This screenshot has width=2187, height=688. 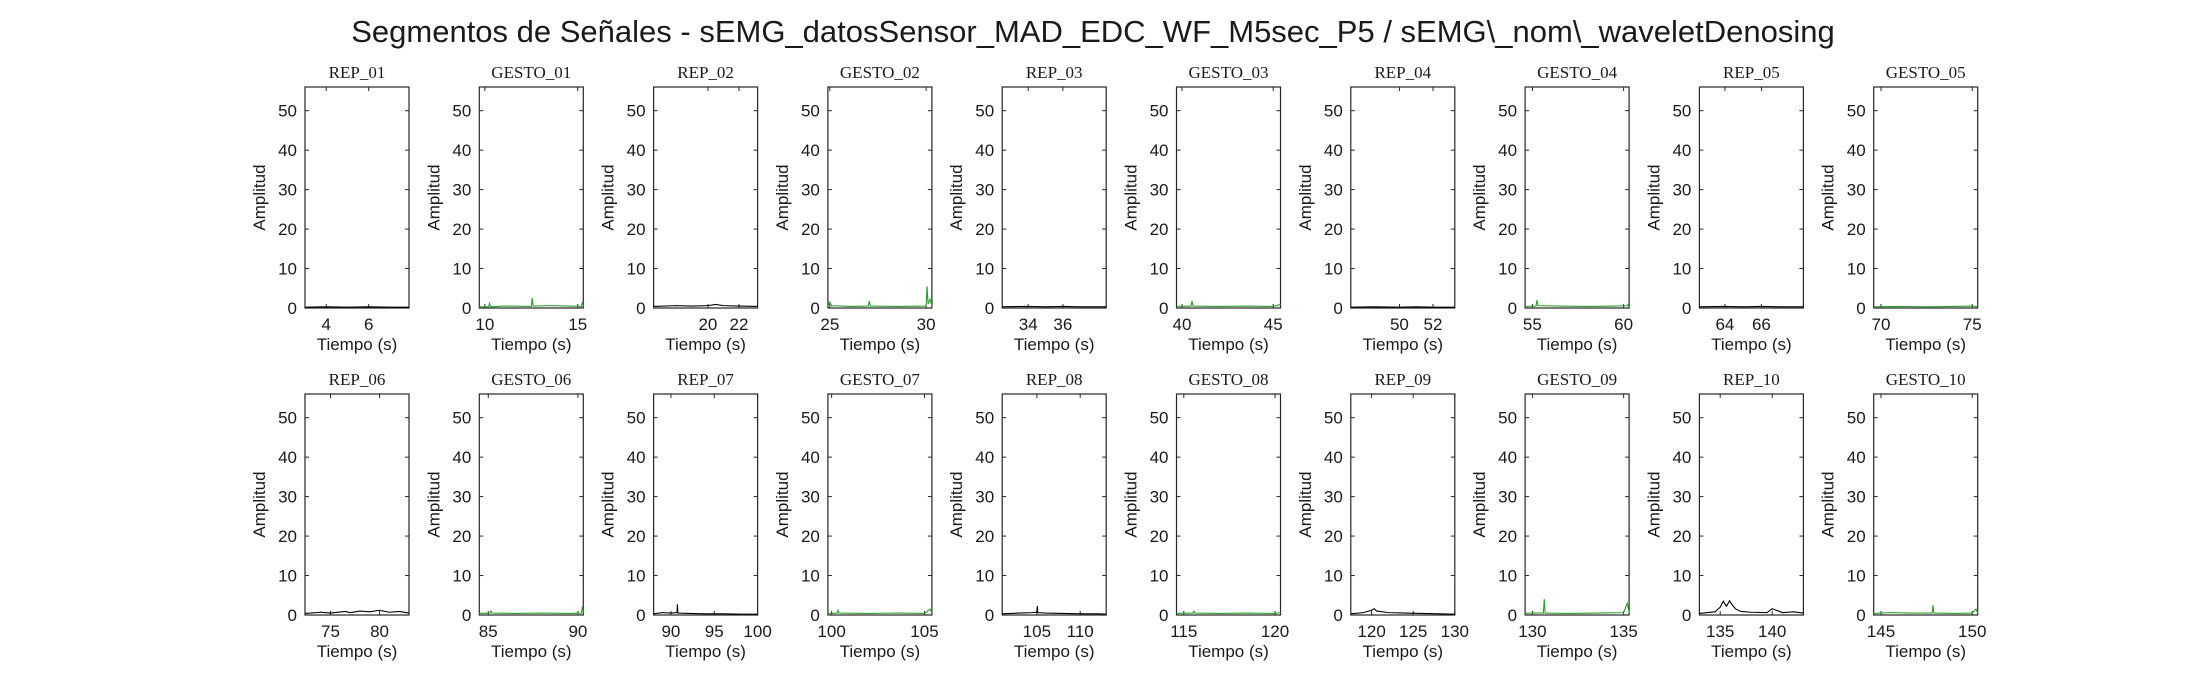 What do you see at coordinates (829, 324) in the screenshot?
I see `x-tick-label: 25` at bounding box center [829, 324].